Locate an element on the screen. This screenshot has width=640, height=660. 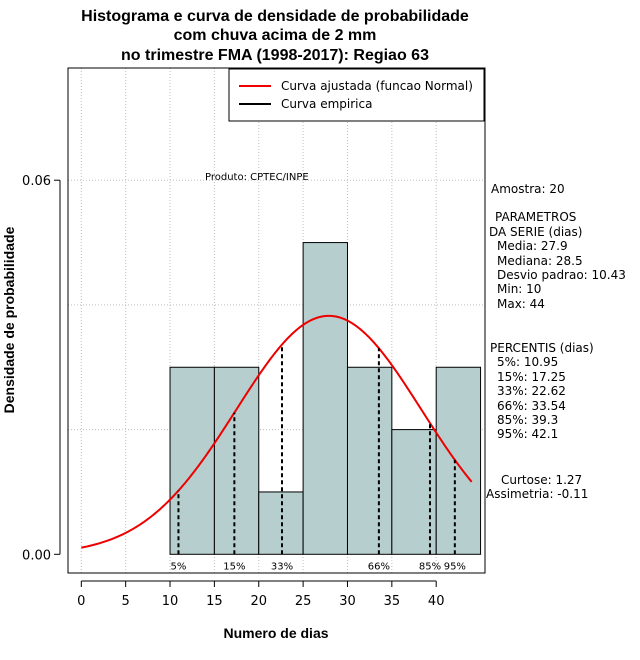
stat-max: Max: 44 is located at coordinates (521, 304).